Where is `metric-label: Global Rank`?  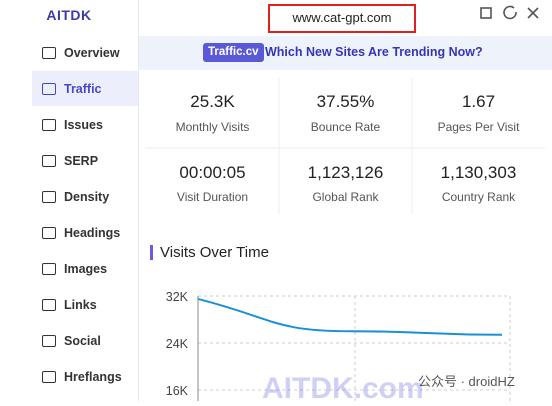
metric-label: Global Rank is located at coordinates (345, 197).